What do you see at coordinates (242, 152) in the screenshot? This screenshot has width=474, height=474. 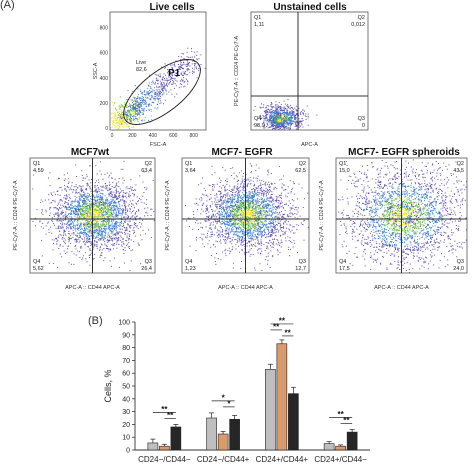 I see `plot-title: MCF7- EGFR` at bounding box center [242, 152].